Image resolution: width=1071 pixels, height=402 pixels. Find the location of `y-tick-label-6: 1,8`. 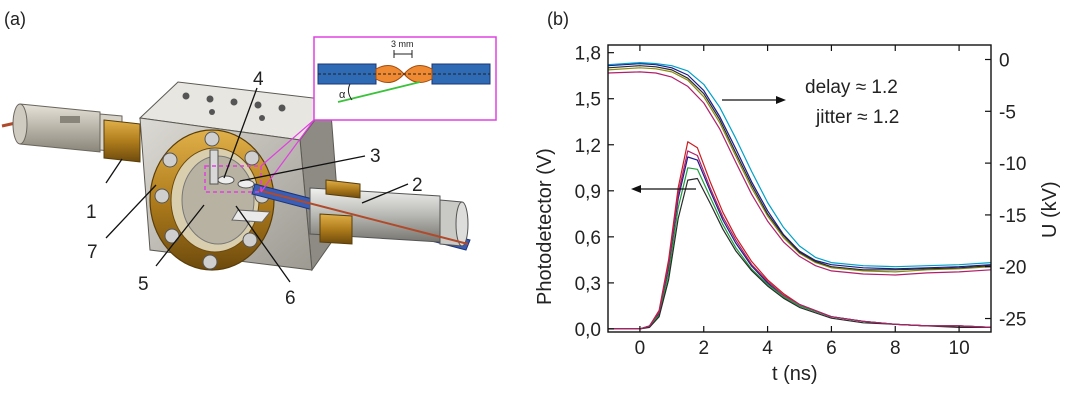

y-tick-label-6: 1,8 is located at coordinates (588, 54).